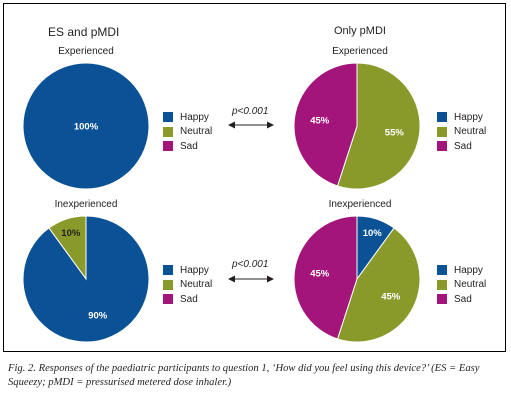 Image resolution: width=511 pixels, height=403 pixels. What do you see at coordinates (86, 51) in the screenshot?
I see `pie-title-top-left: Experienced` at bounding box center [86, 51].